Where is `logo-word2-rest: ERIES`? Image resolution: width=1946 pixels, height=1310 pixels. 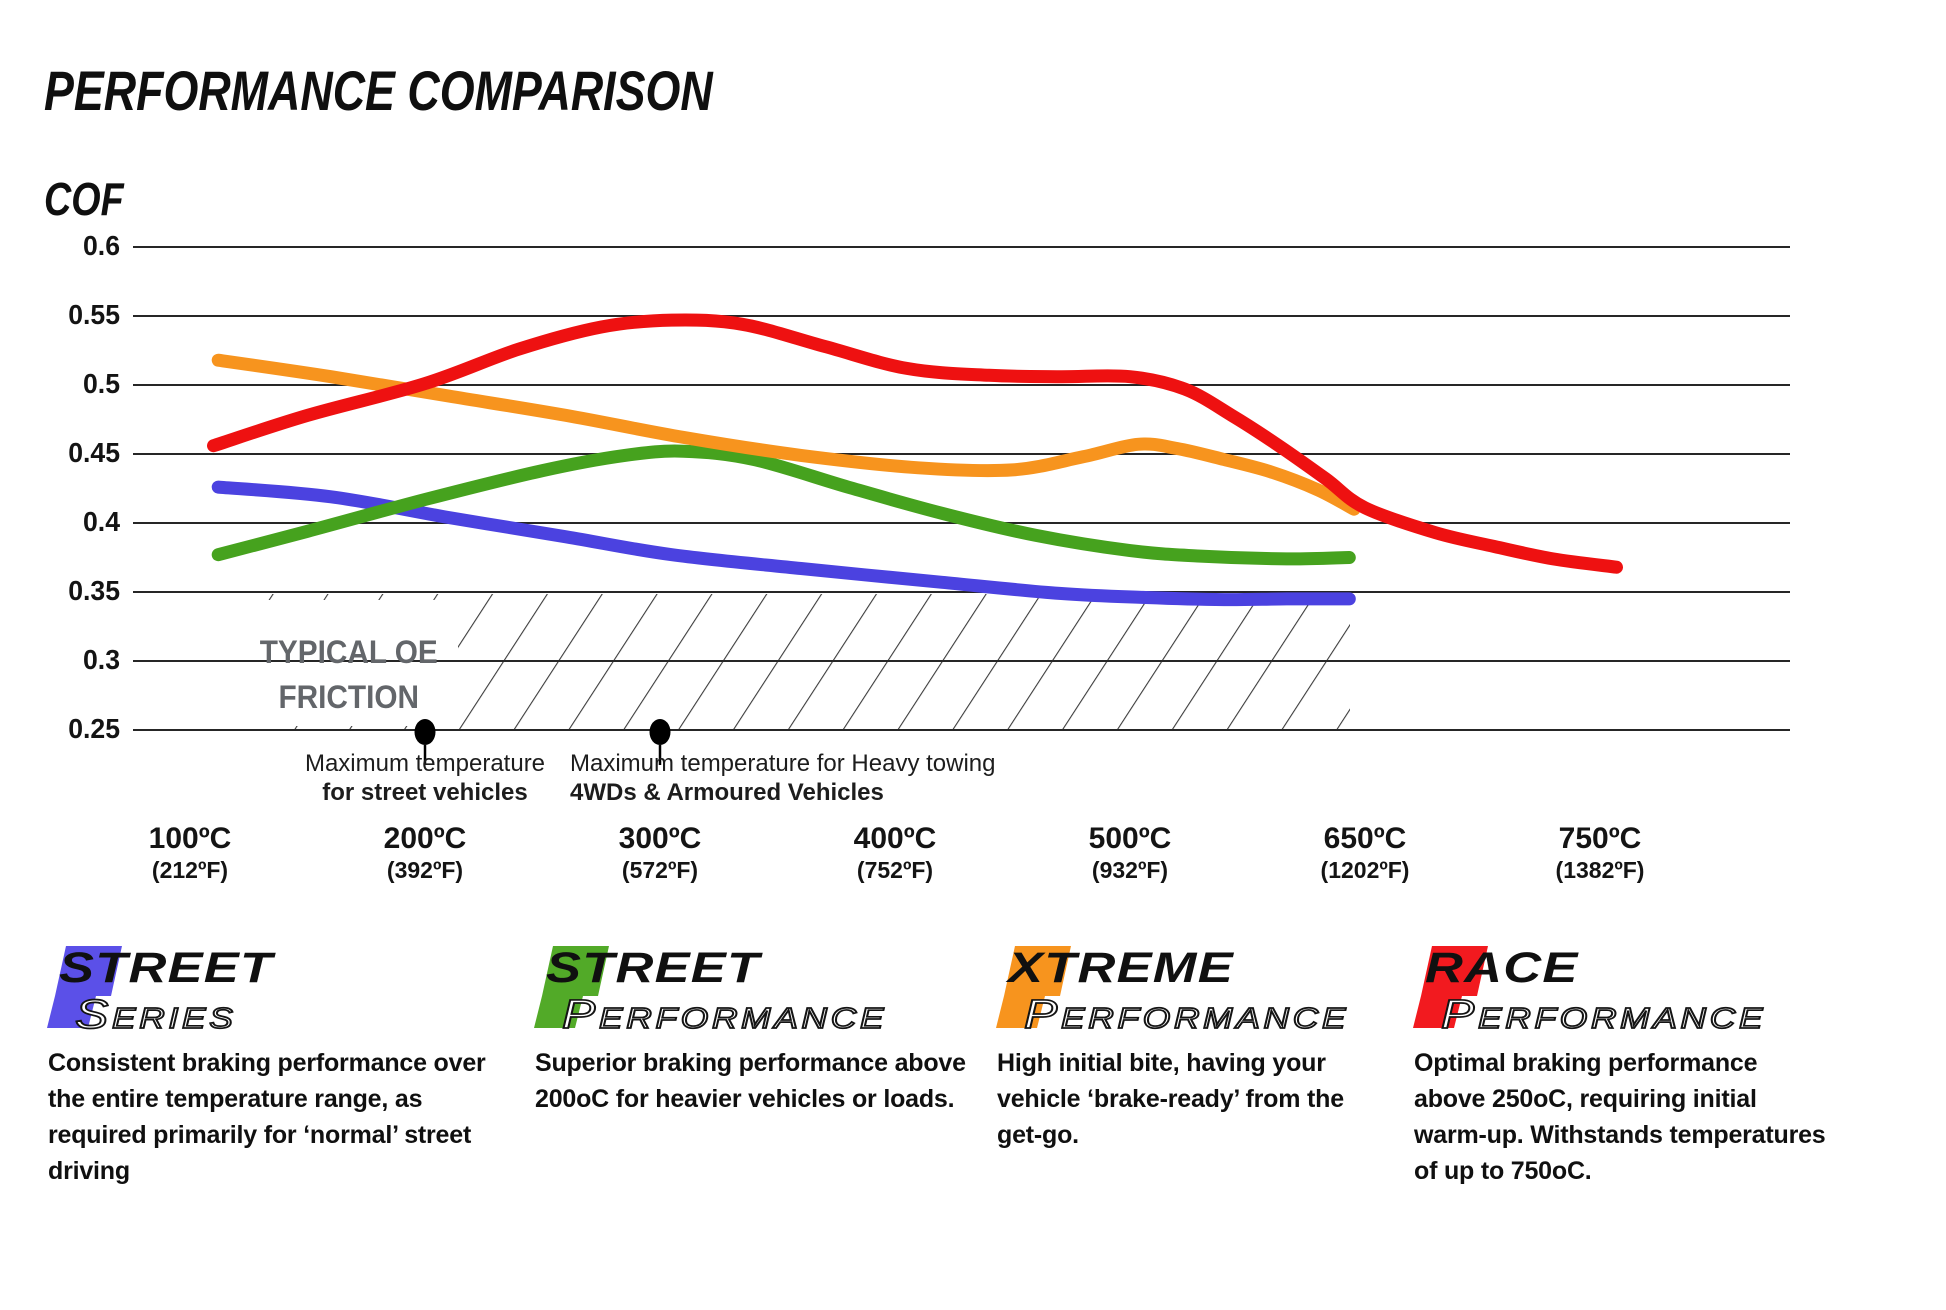 logo-word2-rest: ERIES is located at coordinates (174, 1019).